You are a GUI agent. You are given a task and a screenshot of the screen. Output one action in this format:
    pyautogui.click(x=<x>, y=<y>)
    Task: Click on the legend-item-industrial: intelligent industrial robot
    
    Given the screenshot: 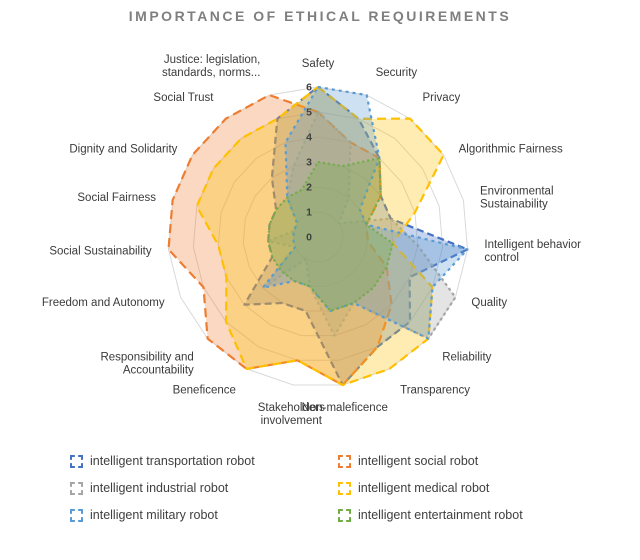 What is the action you would take?
    pyautogui.click(x=204, y=488)
    